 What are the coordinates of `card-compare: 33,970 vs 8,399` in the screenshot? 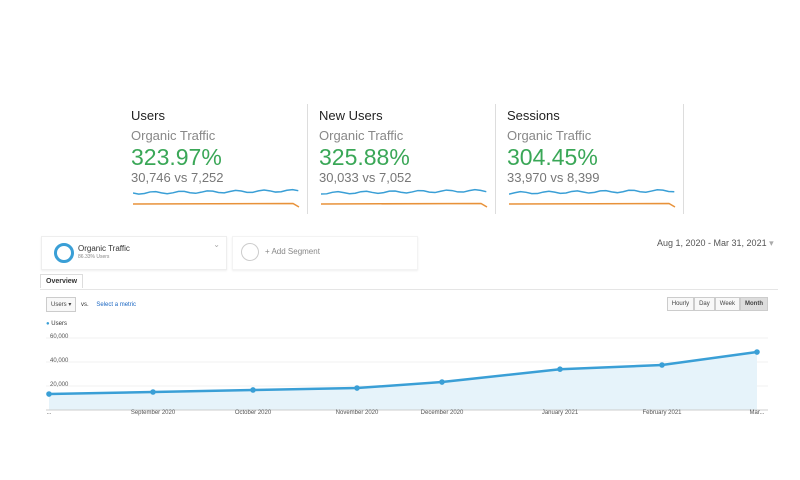 It's located at (553, 177).